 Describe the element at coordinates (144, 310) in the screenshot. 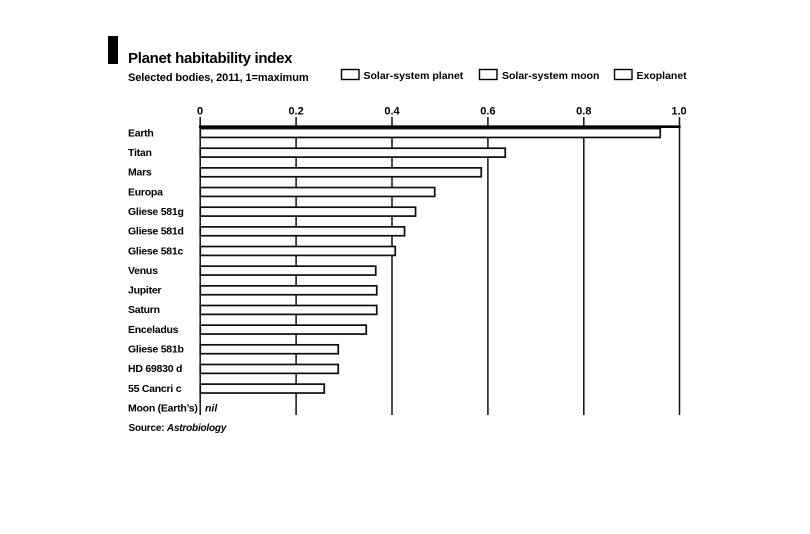

I see `svg-text: Saturn` at that location.